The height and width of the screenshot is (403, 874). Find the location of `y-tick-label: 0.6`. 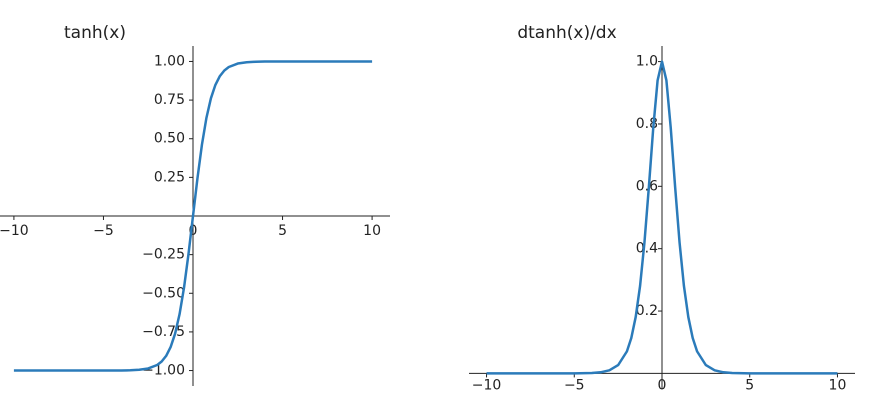

y-tick-label: 0.6 is located at coordinates (647, 186).